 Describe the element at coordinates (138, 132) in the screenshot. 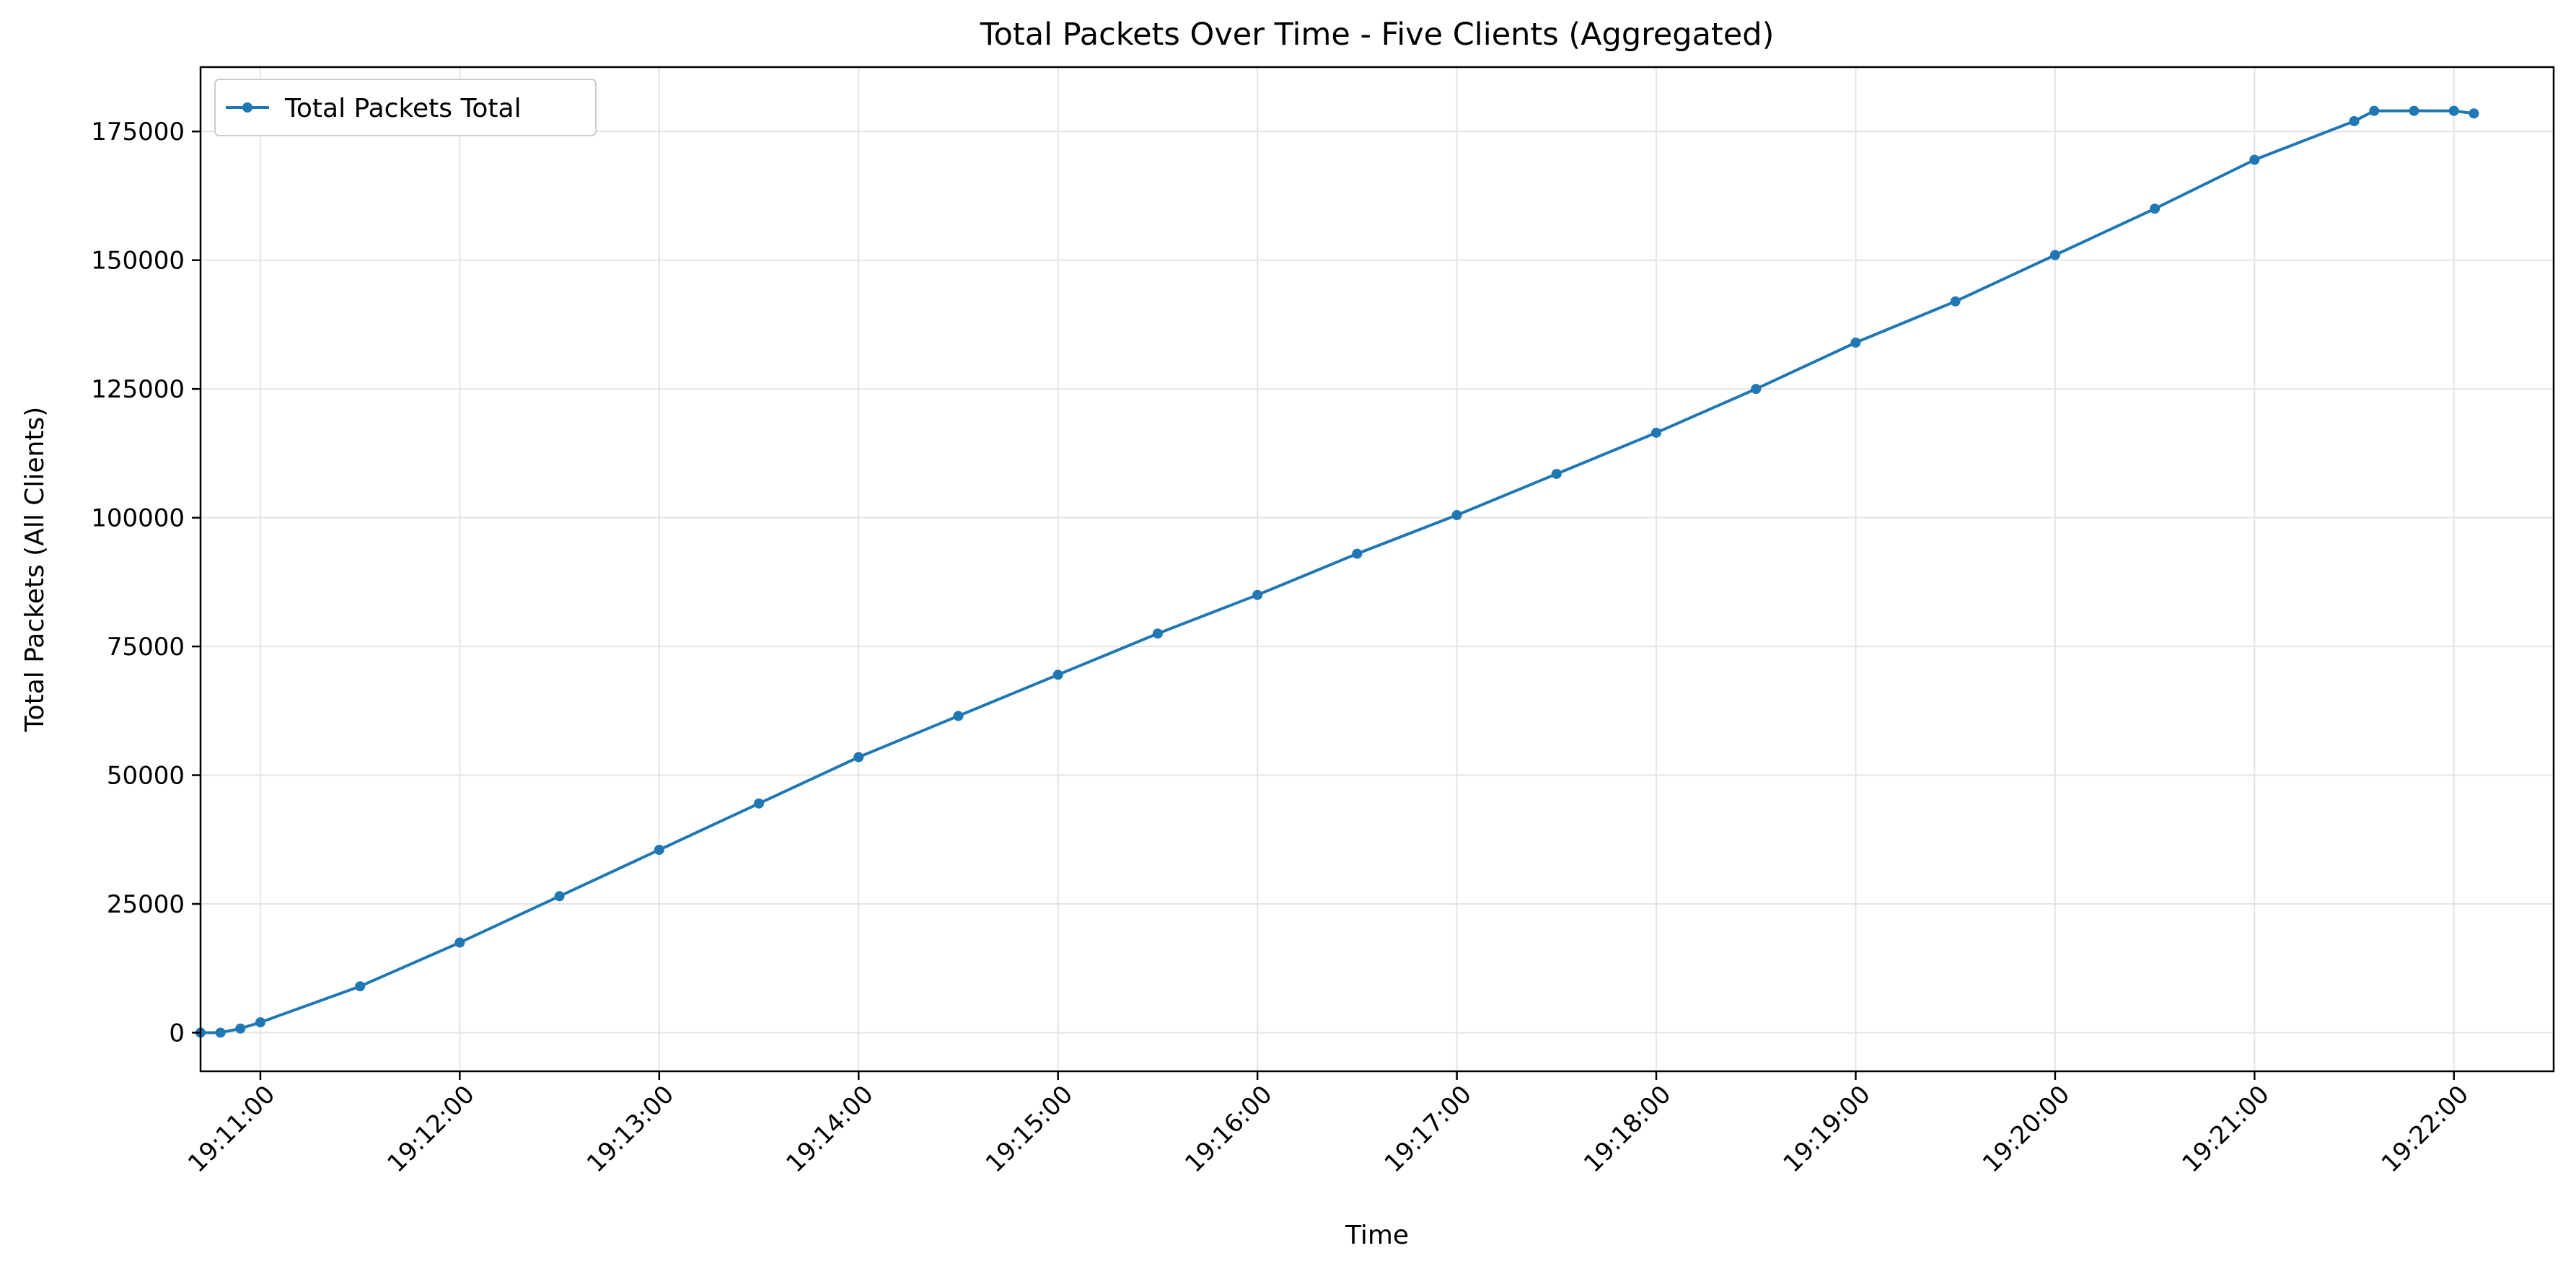

I see `y-tick-label: 175000` at that location.